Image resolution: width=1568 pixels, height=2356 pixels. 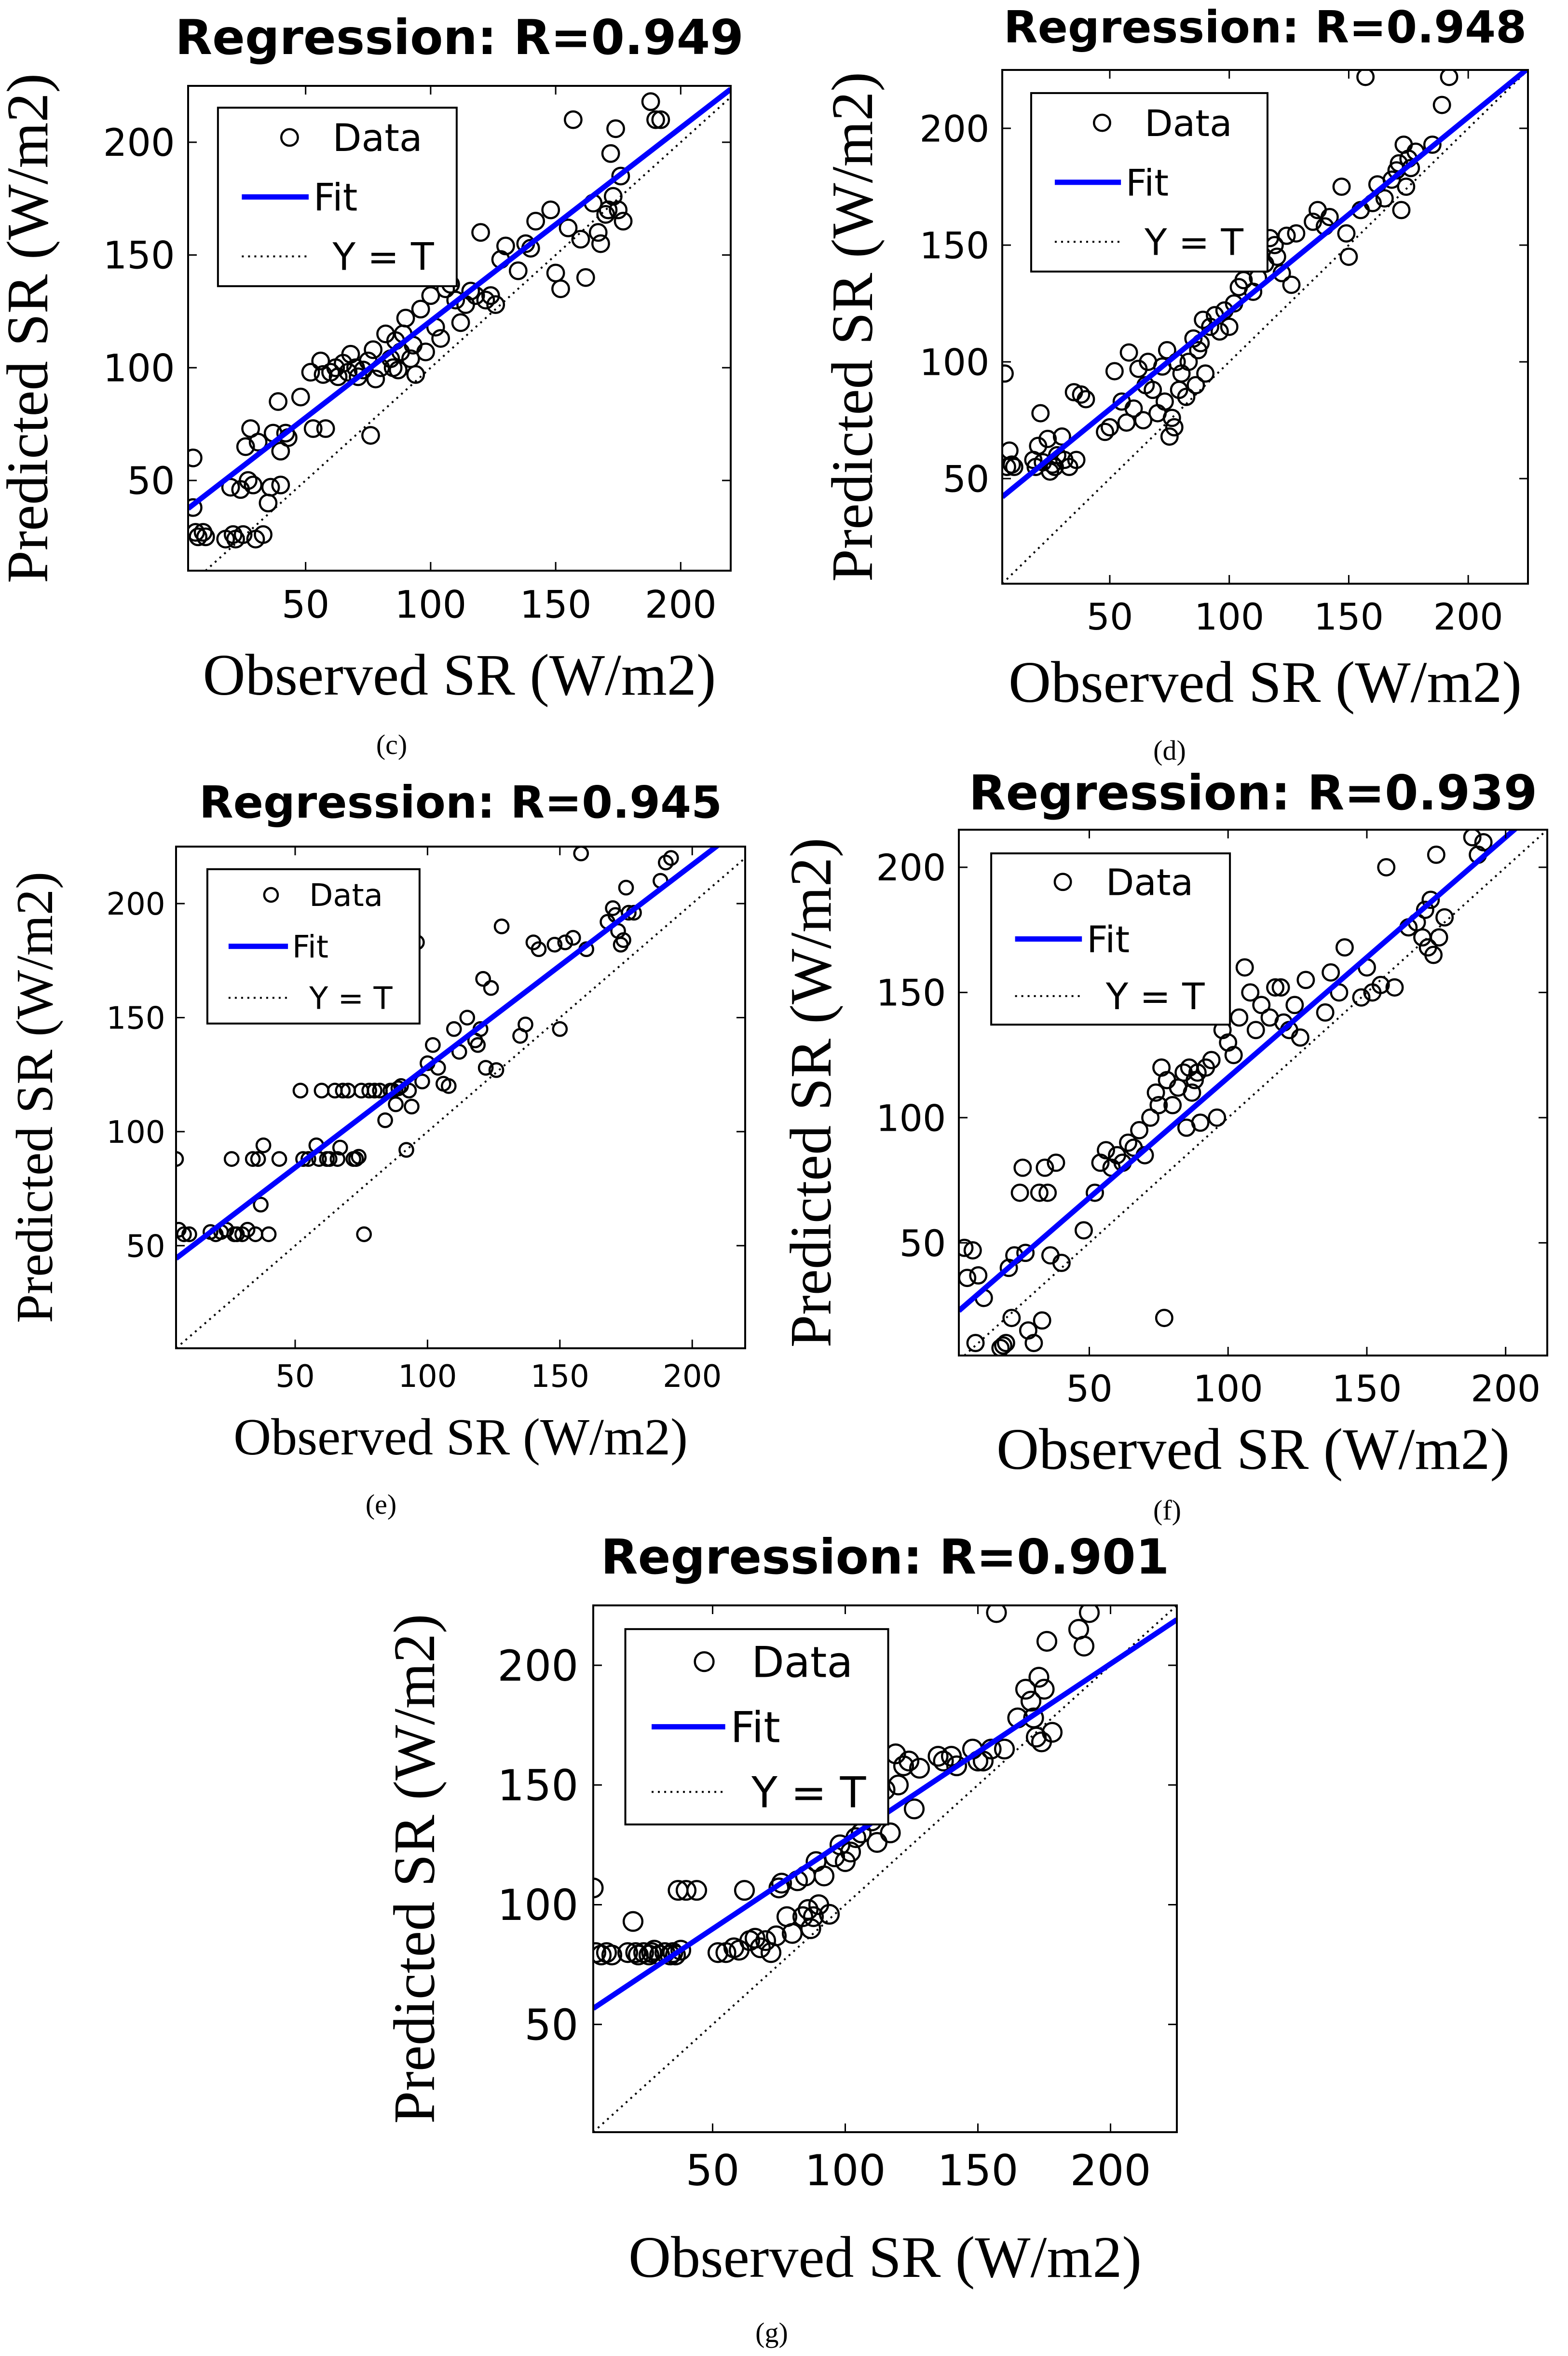 I want to click on y-tick-label: 150, so click(x=139, y=256).